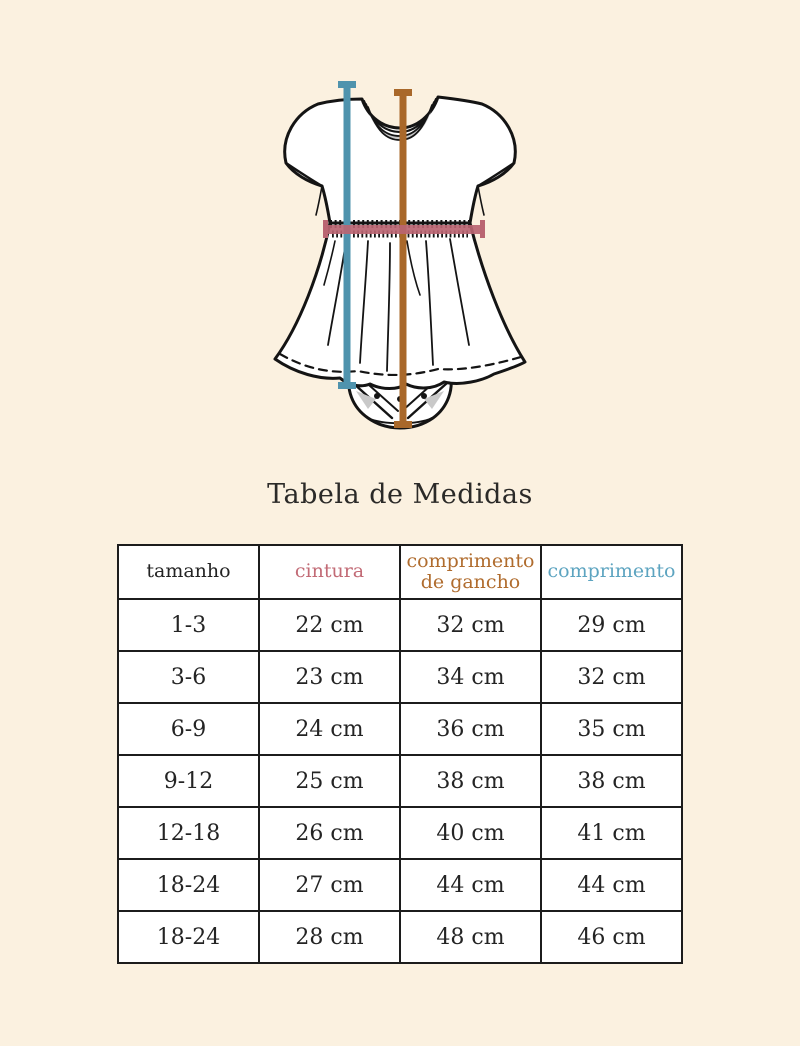 This screenshot has width=800, height=1046. I want to click on table-row: 3-6 23 cm 34 cm 32 cm, so click(400, 677).